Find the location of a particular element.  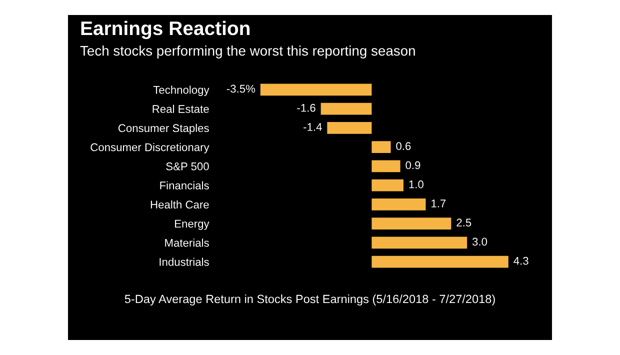

data-label: 1.0 is located at coordinates (416, 184).